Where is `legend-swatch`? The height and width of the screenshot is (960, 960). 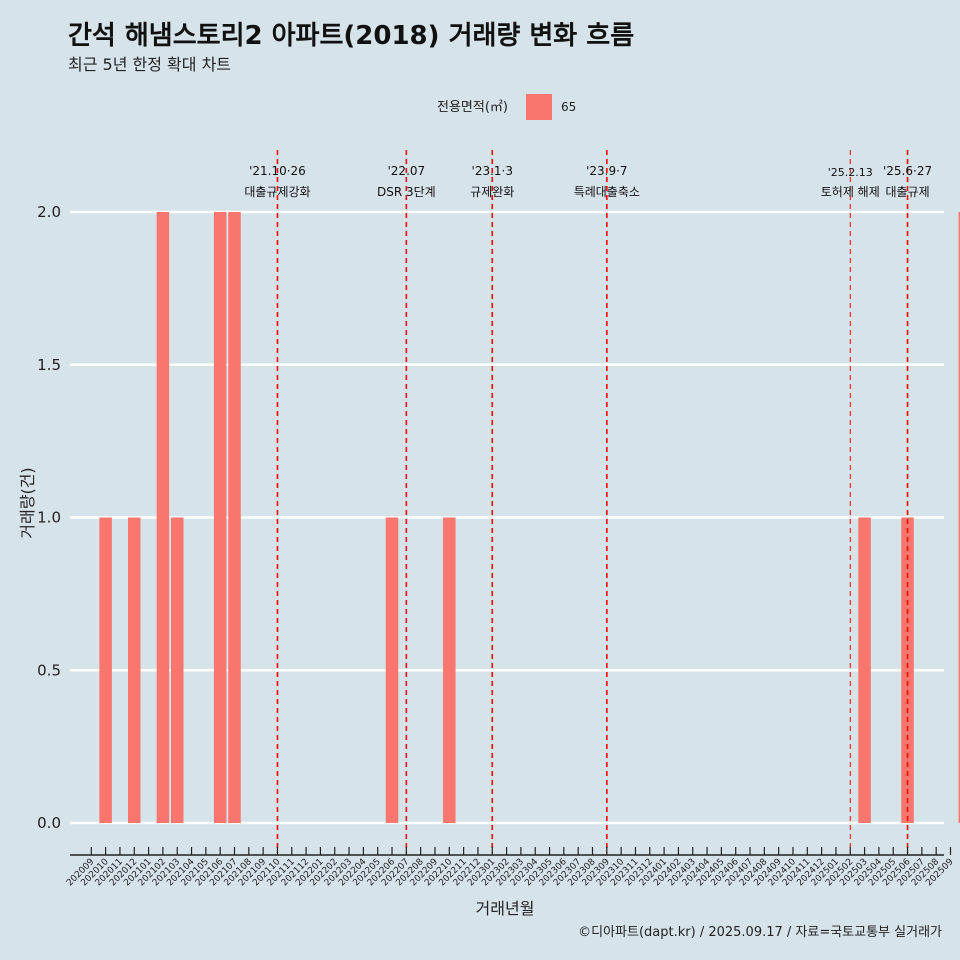
legend-swatch is located at coordinates (539, 107).